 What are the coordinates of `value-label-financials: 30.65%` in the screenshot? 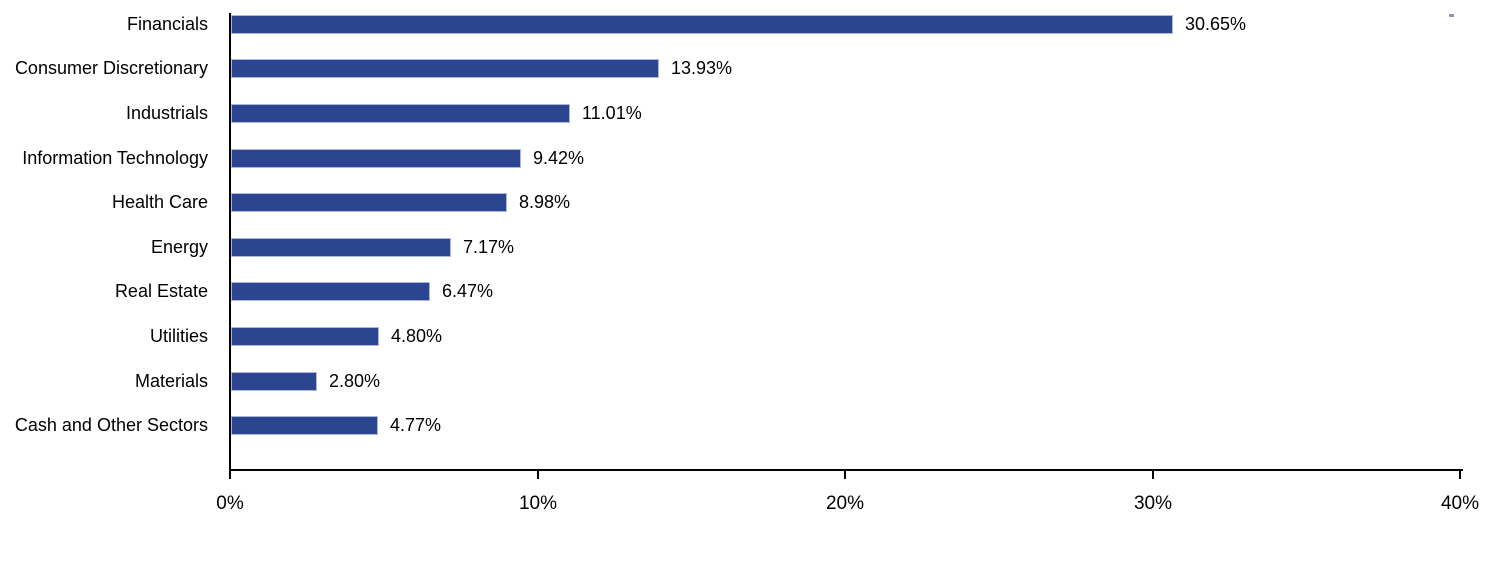 It's located at (1216, 24).